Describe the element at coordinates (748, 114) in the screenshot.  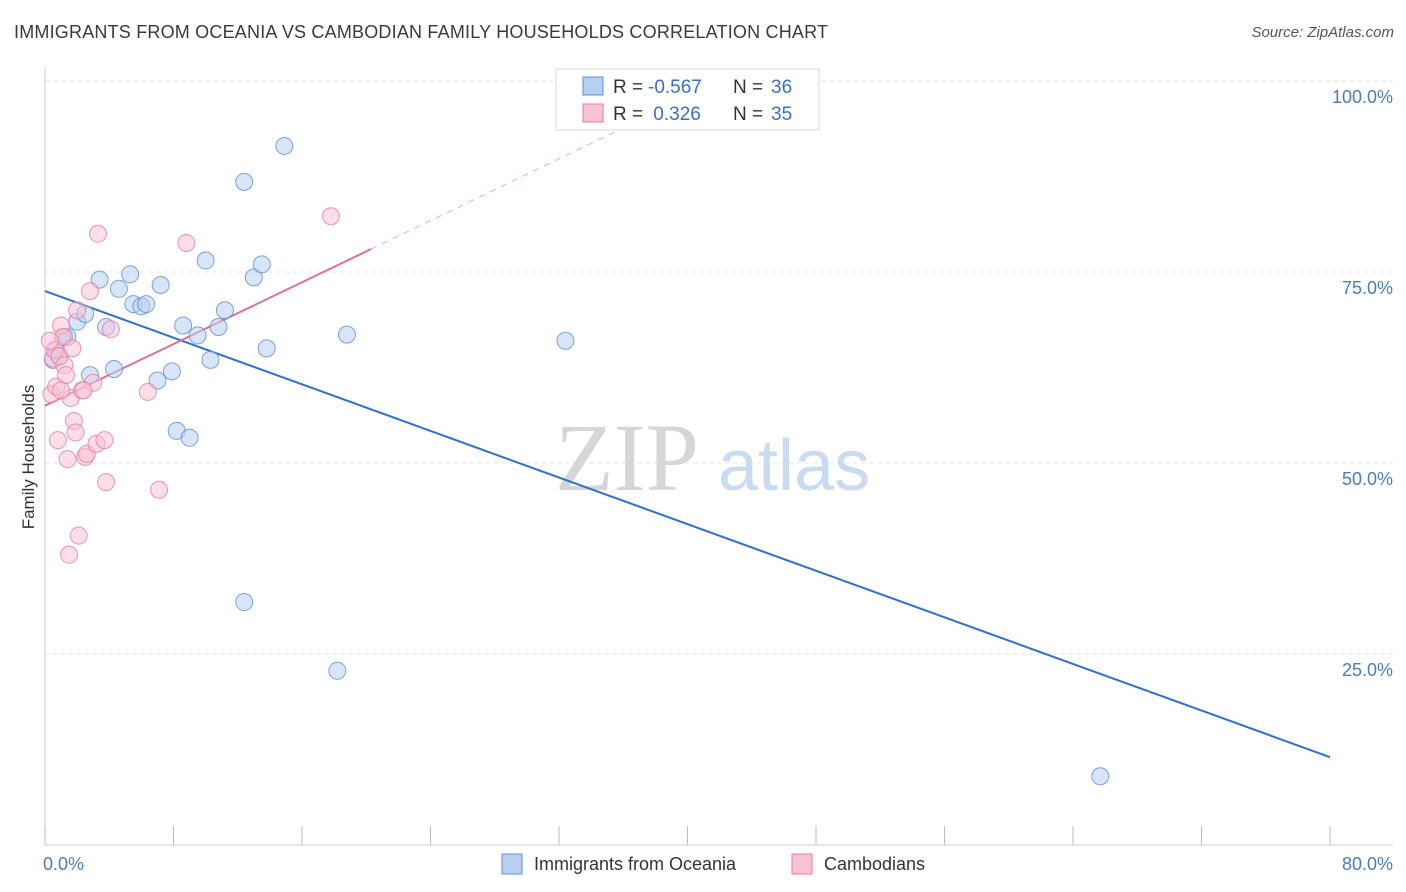
I see `legend-n-label-2: N =` at that location.